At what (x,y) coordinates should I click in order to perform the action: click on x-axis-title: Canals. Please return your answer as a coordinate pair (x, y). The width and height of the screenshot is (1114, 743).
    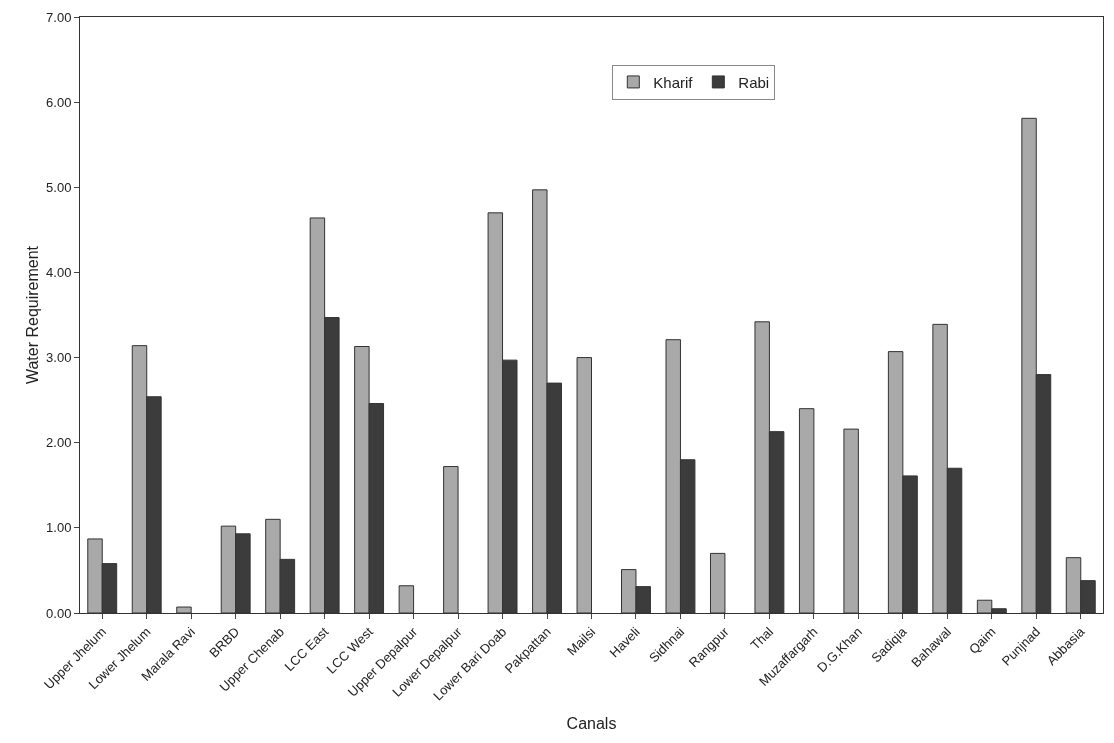
    Looking at the image, I should click on (591, 723).